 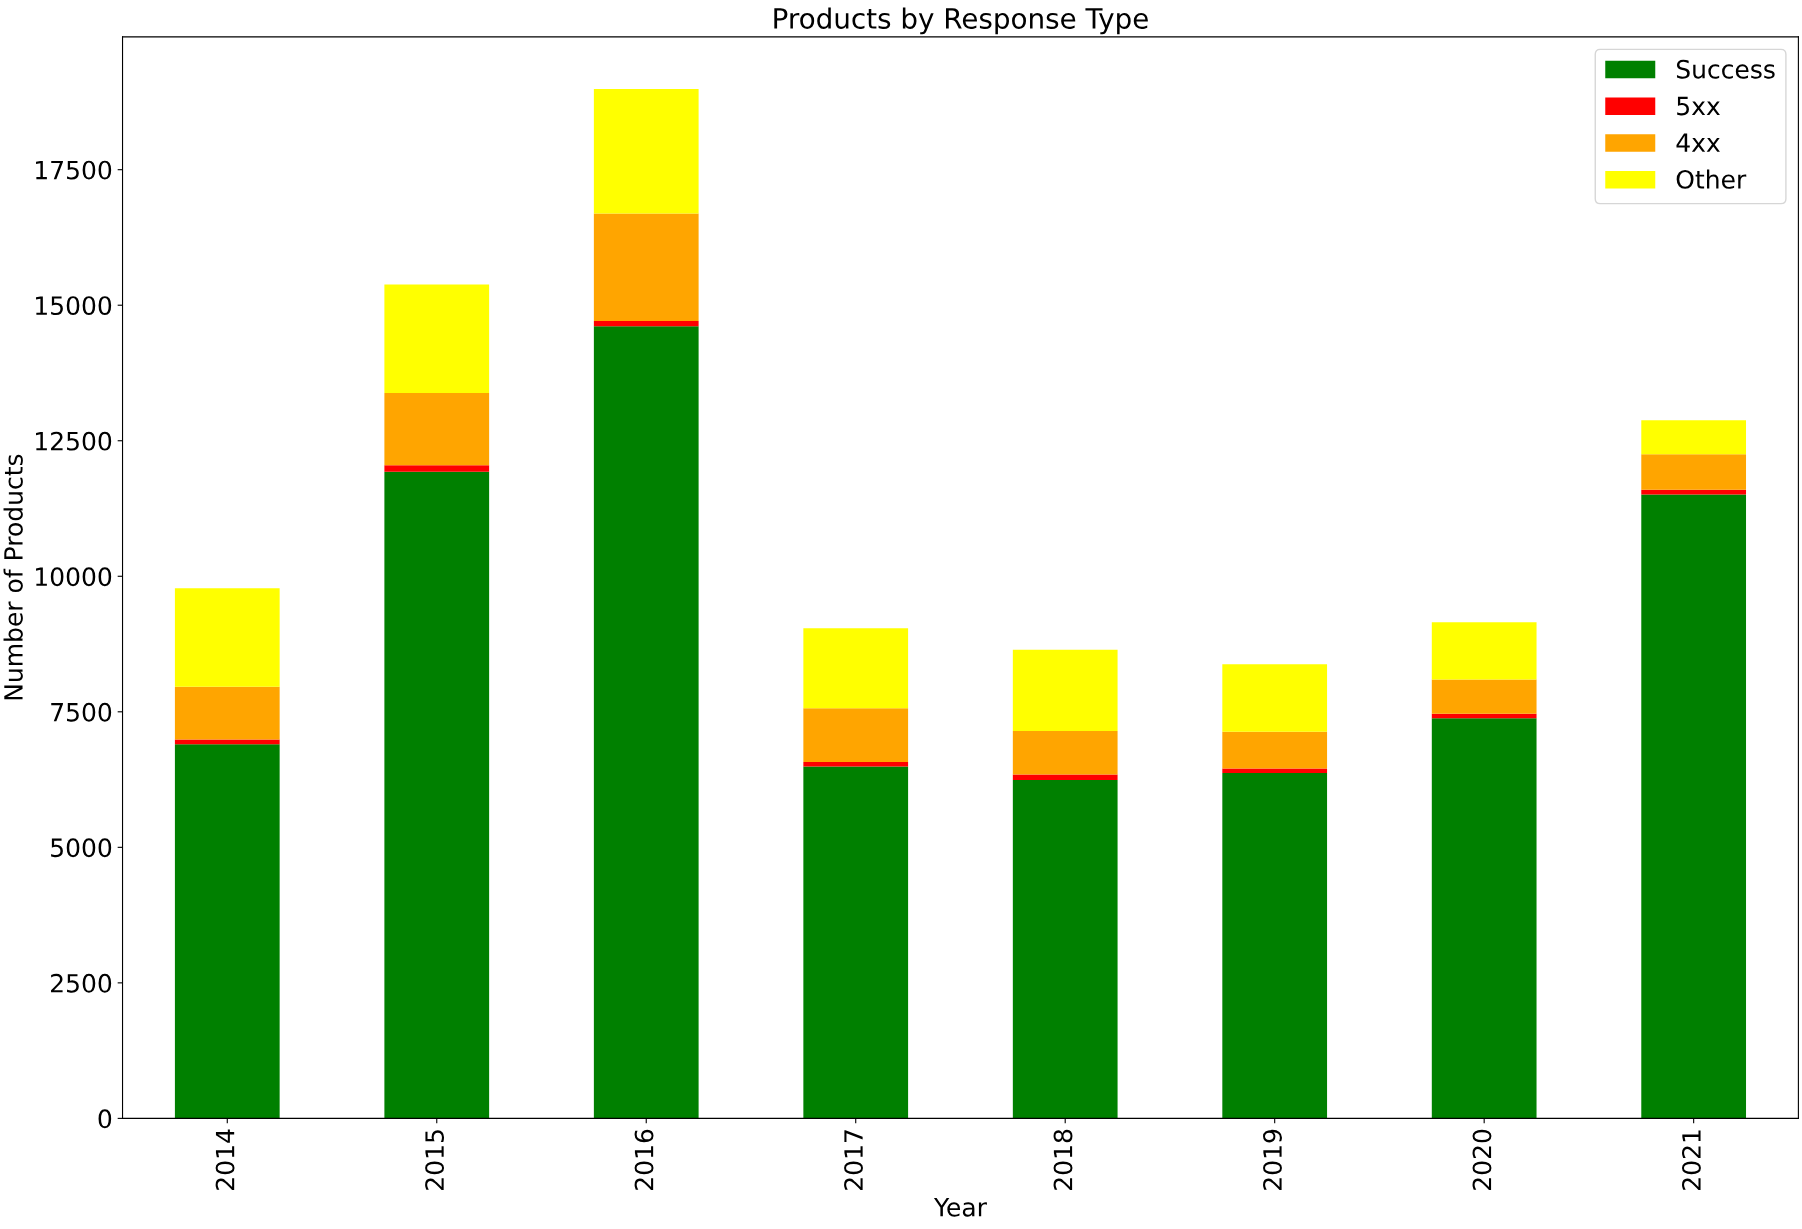 What do you see at coordinates (960, 1207) in the screenshot?
I see `x-axis-title: Year` at bounding box center [960, 1207].